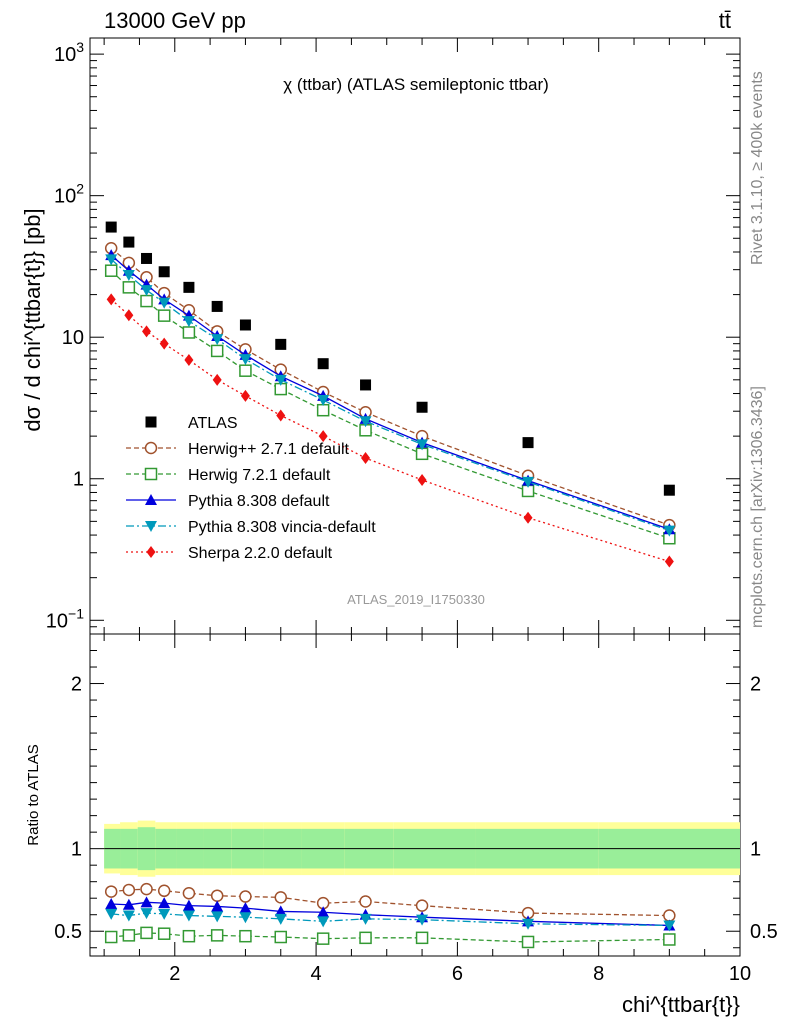 Image resolution: width=786 pixels, height=1024 pixels. Describe the element at coordinates (755, 850) in the screenshot. I see `ratio-y-tick-label-right: 1` at that location.